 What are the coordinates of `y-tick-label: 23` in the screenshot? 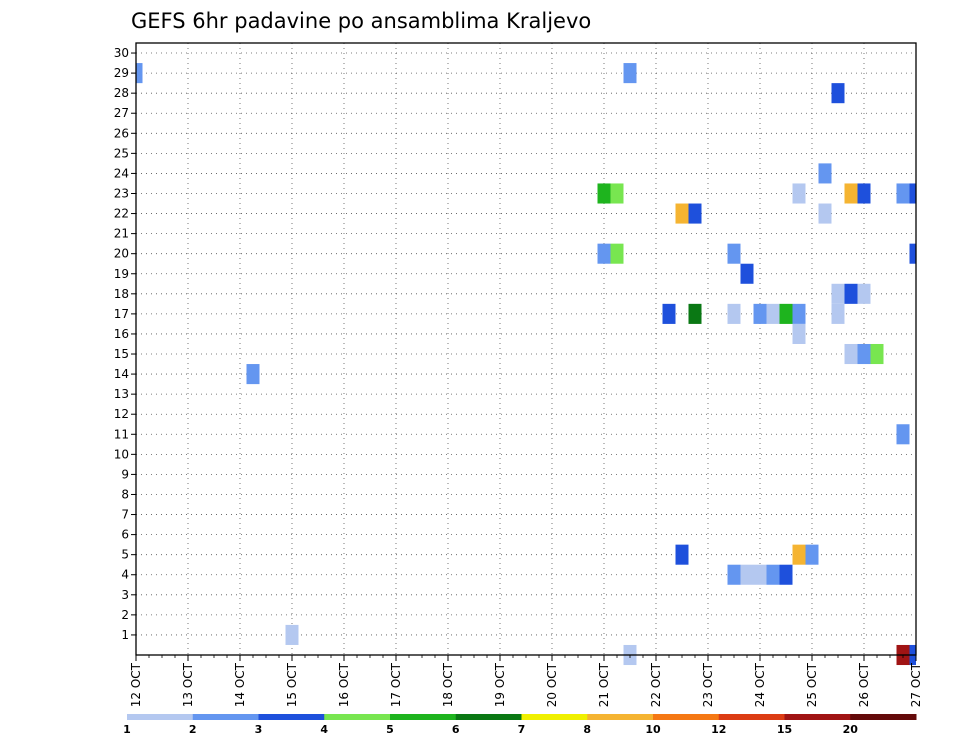 It's located at (121, 193).